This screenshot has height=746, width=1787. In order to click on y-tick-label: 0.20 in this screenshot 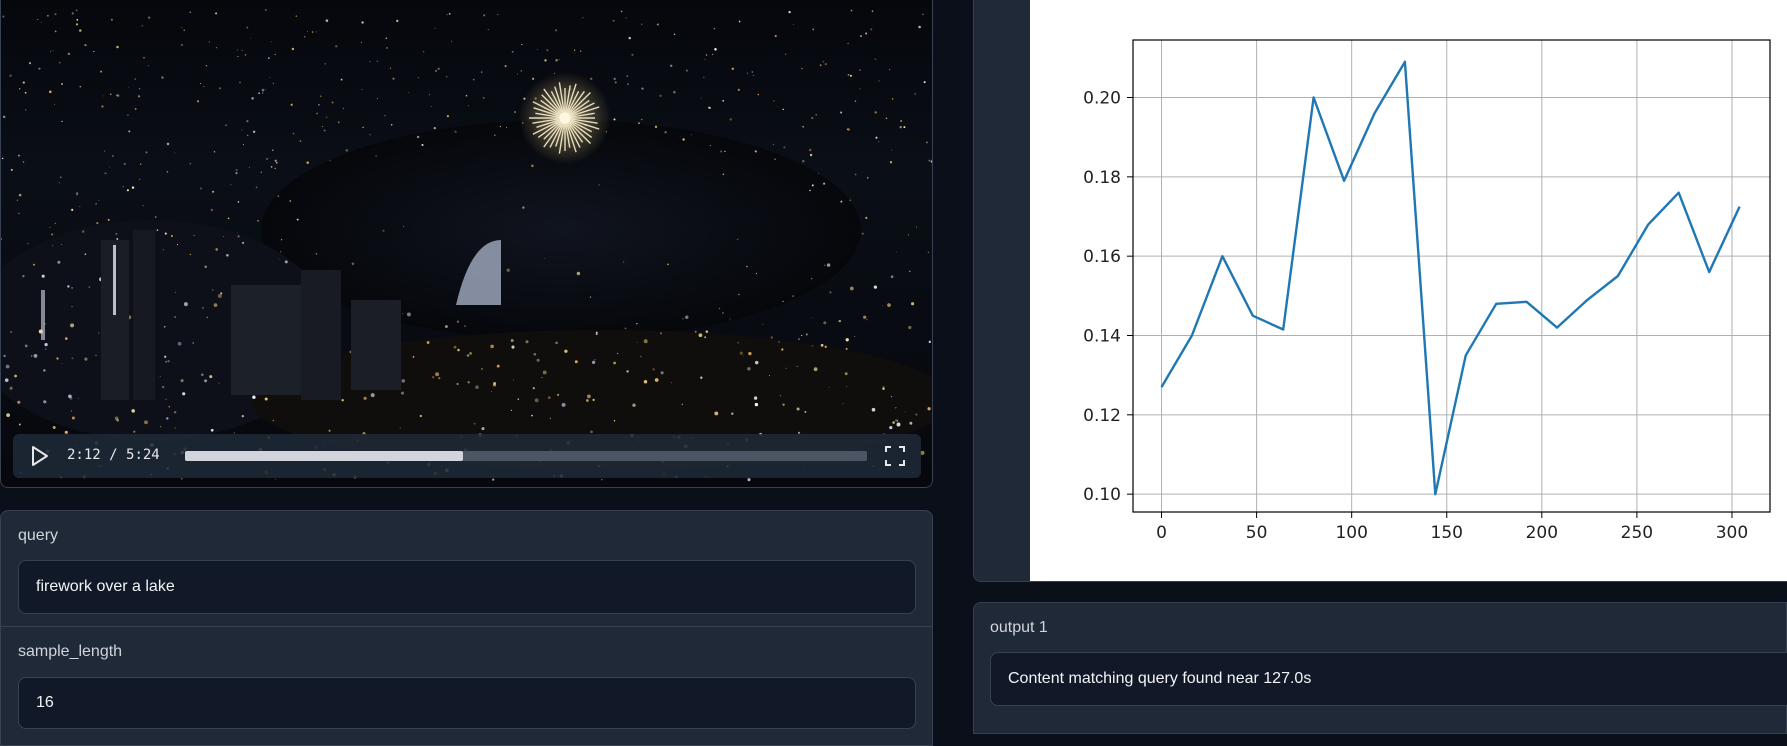, I will do `click(1102, 99)`.